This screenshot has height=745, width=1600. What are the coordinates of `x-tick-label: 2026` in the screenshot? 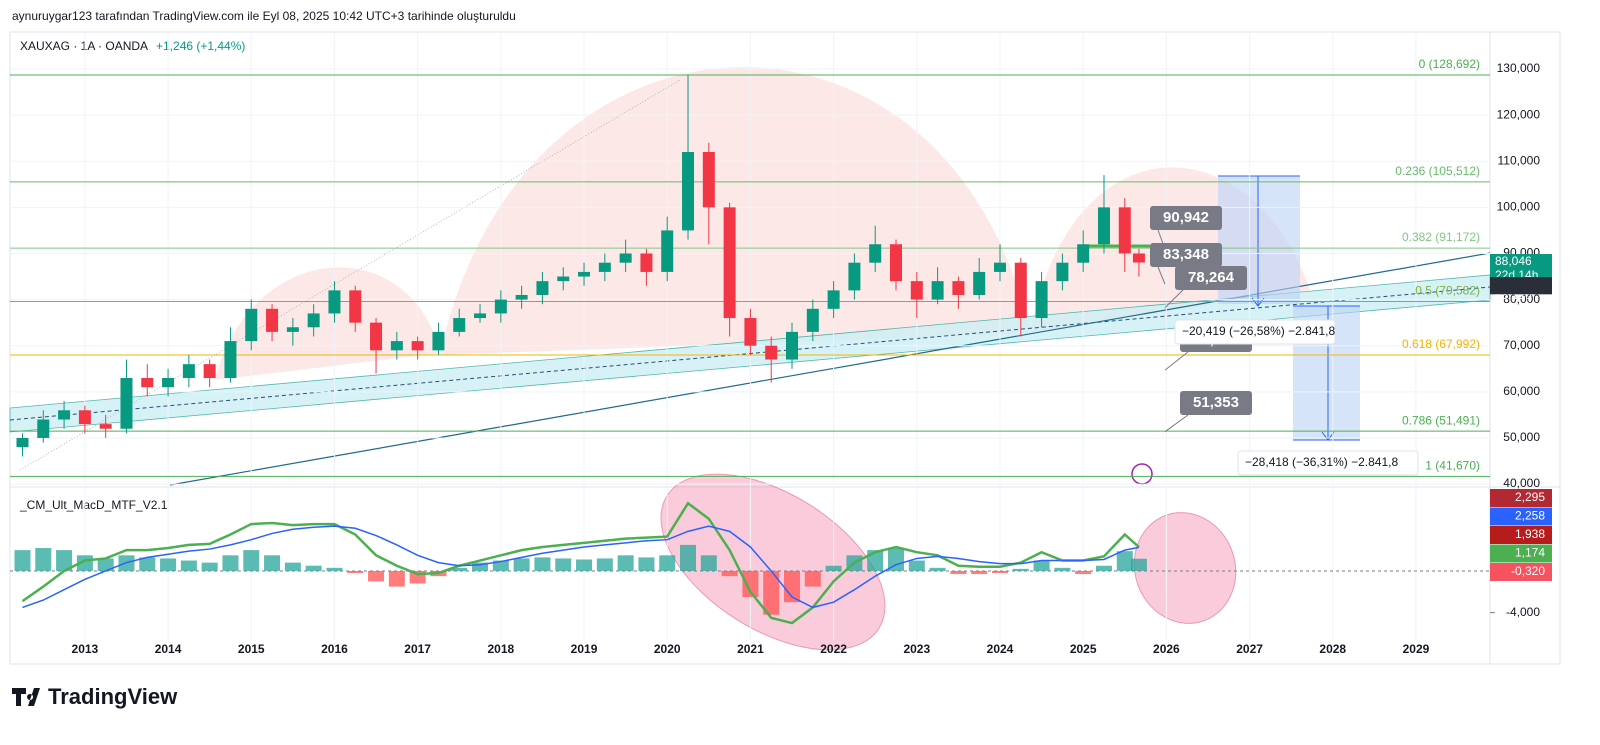 It's located at (1166, 649).